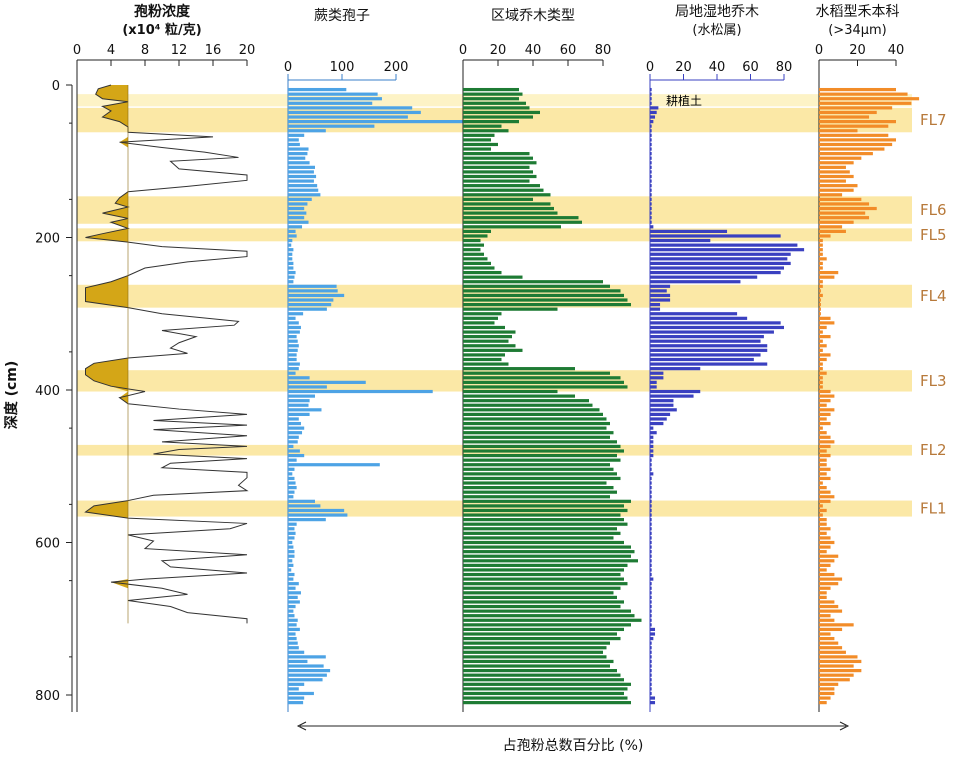 Image resolution: width=953 pixels, height=757 pixels. Describe the element at coordinates (857, 30) in the screenshot. I see `panel-subtitle: (>34μm)` at that location.